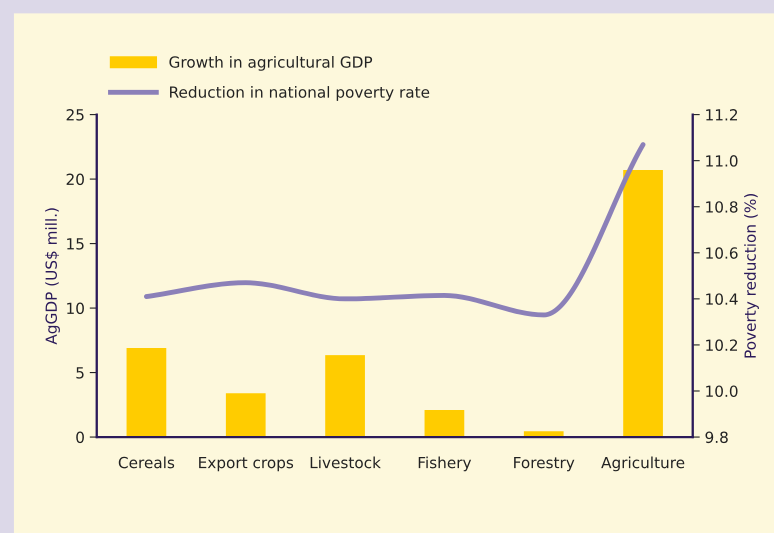 Image resolution: width=774 pixels, height=533 pixels. Describe the element at coordinates (75, 180) in the screenshot. I see `y-tick-label: 20` at that location.